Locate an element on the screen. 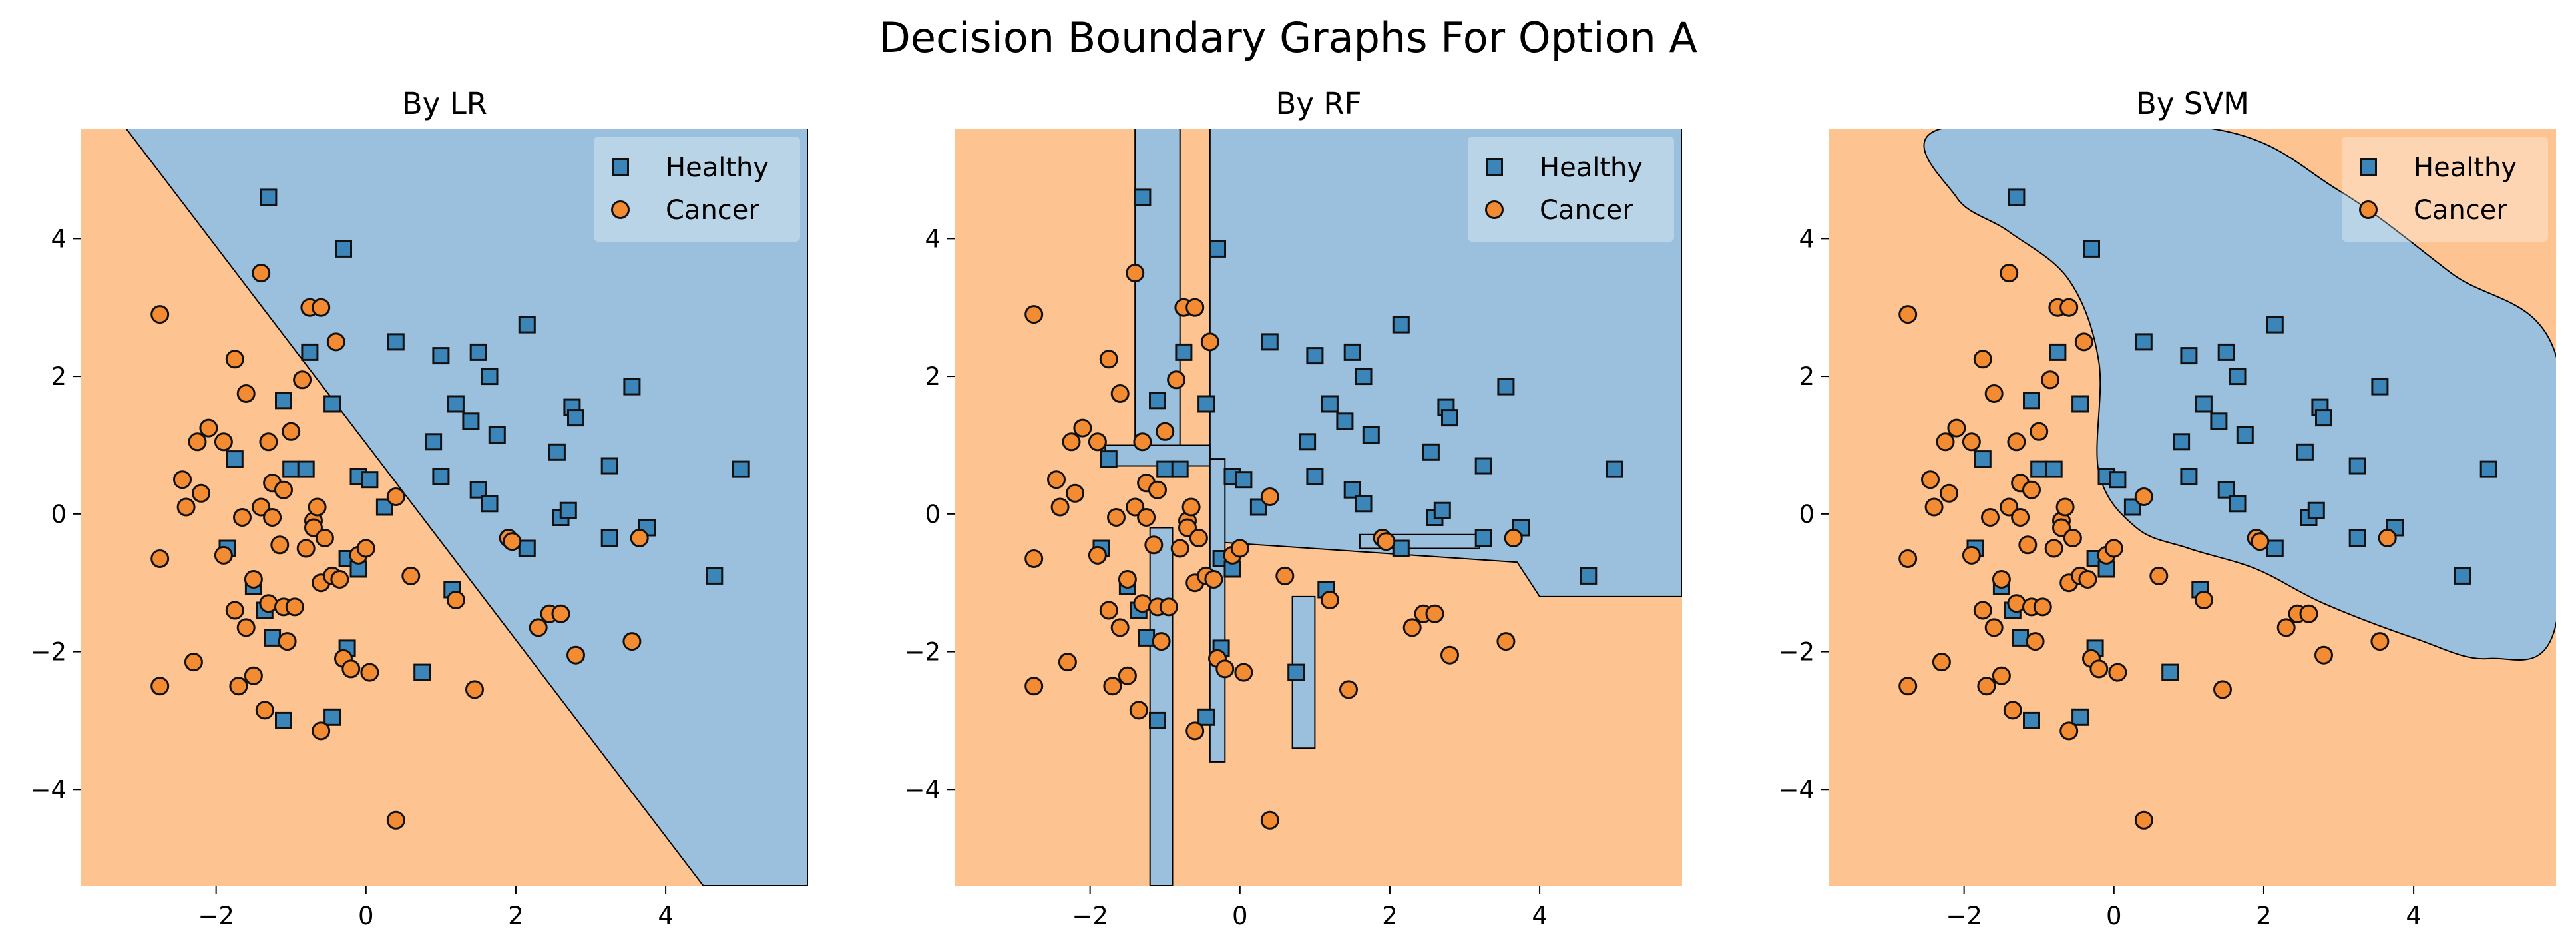 This screenshot has height=951, width=2576. legend: Healthy Cancer is located at coordinates (697, 189).